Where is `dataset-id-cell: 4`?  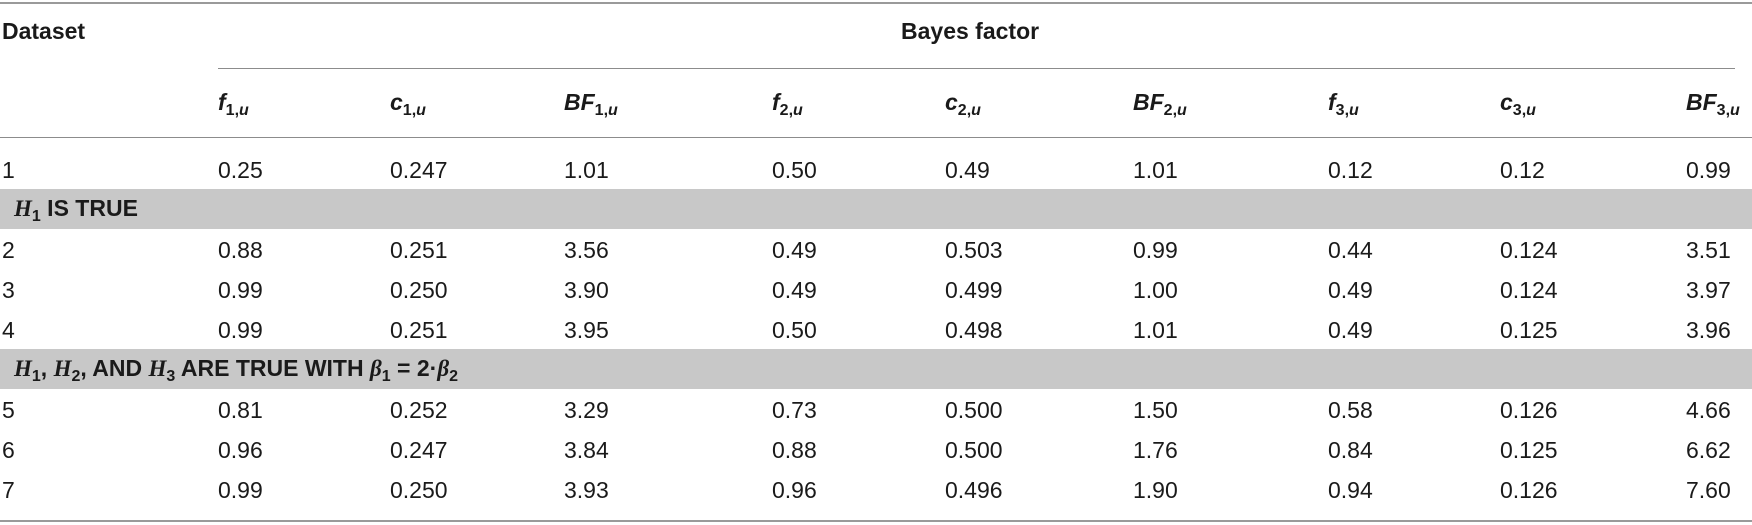 dataset-id-cell: 4 is located at coordinates (8, 330).